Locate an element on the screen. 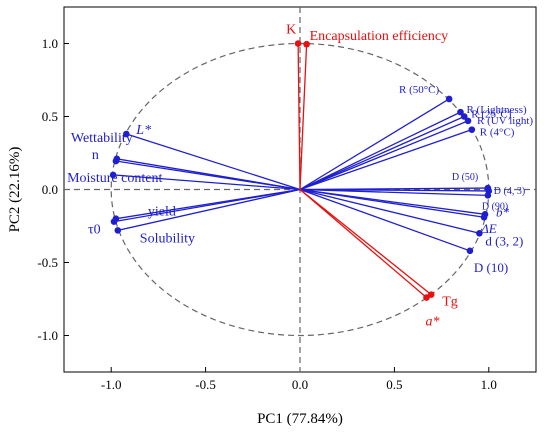 The height and width of the screenshot is (434, 550). x-tick-label: 0.5 is located at coordinates (394, 384).